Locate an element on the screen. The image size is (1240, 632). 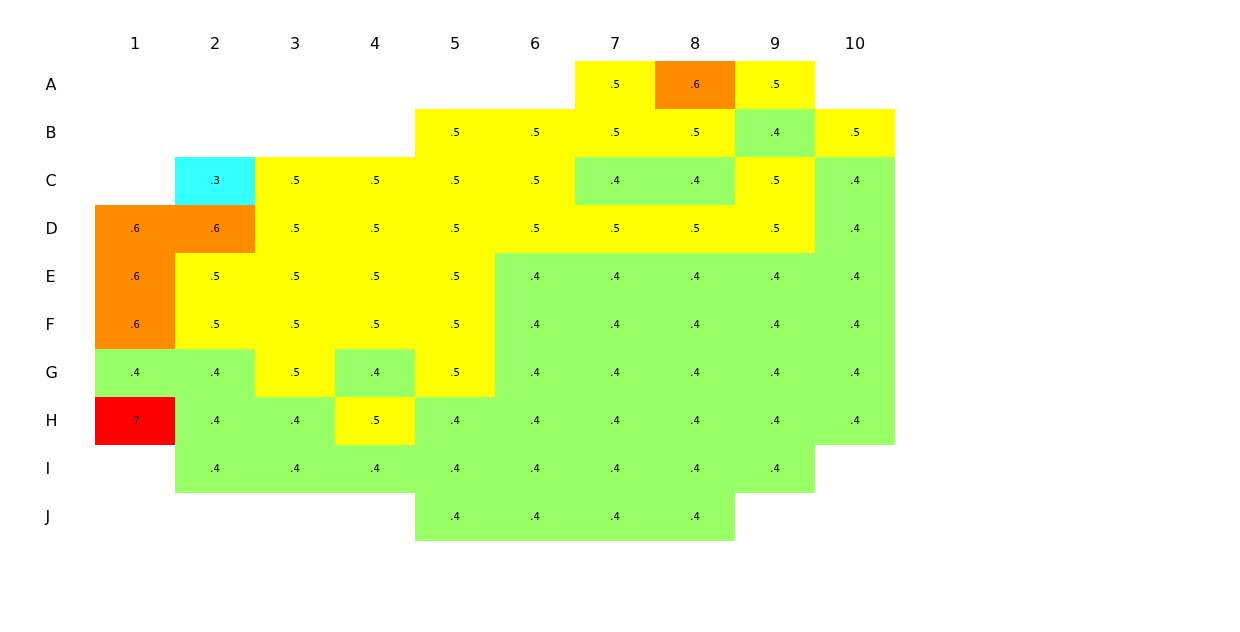
y-tick-label: C is located at coordinates (51, 180).